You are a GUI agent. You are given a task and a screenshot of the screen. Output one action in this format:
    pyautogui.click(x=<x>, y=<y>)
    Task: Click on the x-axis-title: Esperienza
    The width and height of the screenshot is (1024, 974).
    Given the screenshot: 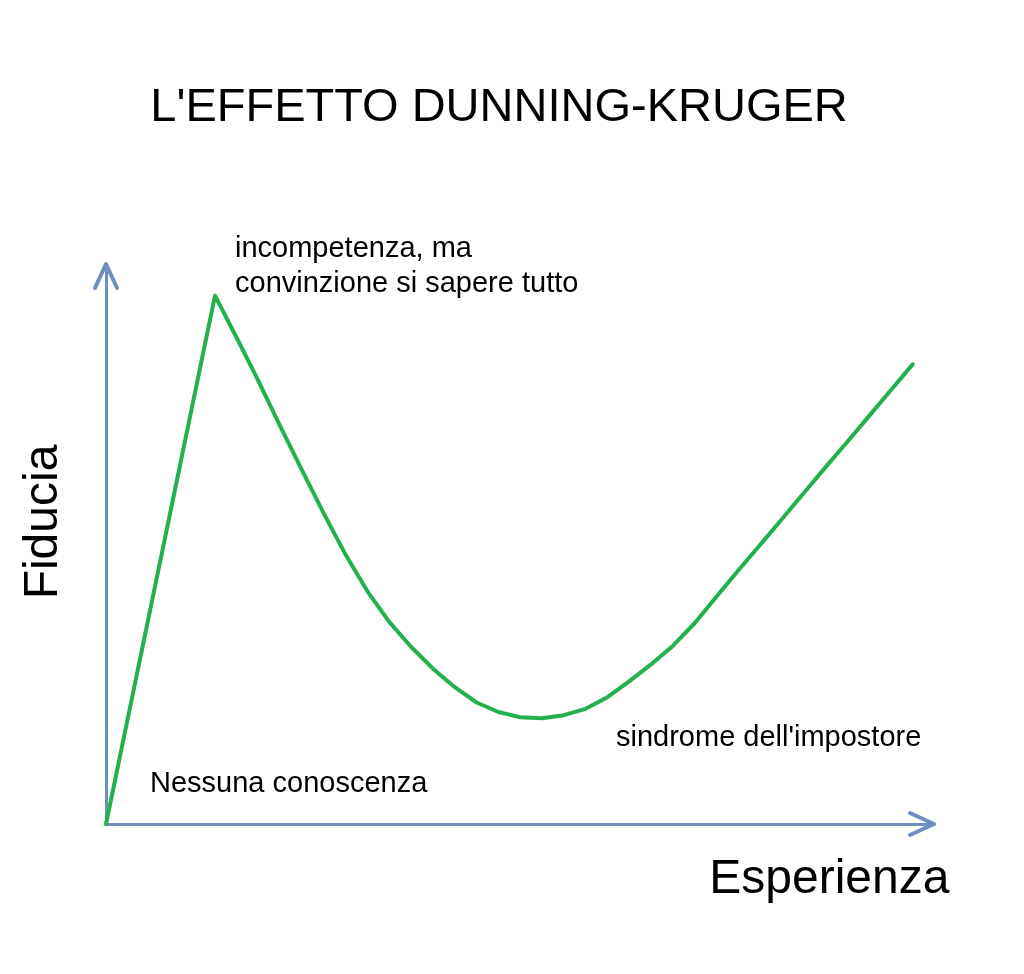 What is the action you would take?
    pyautogui.click(x=829, y=876)
    